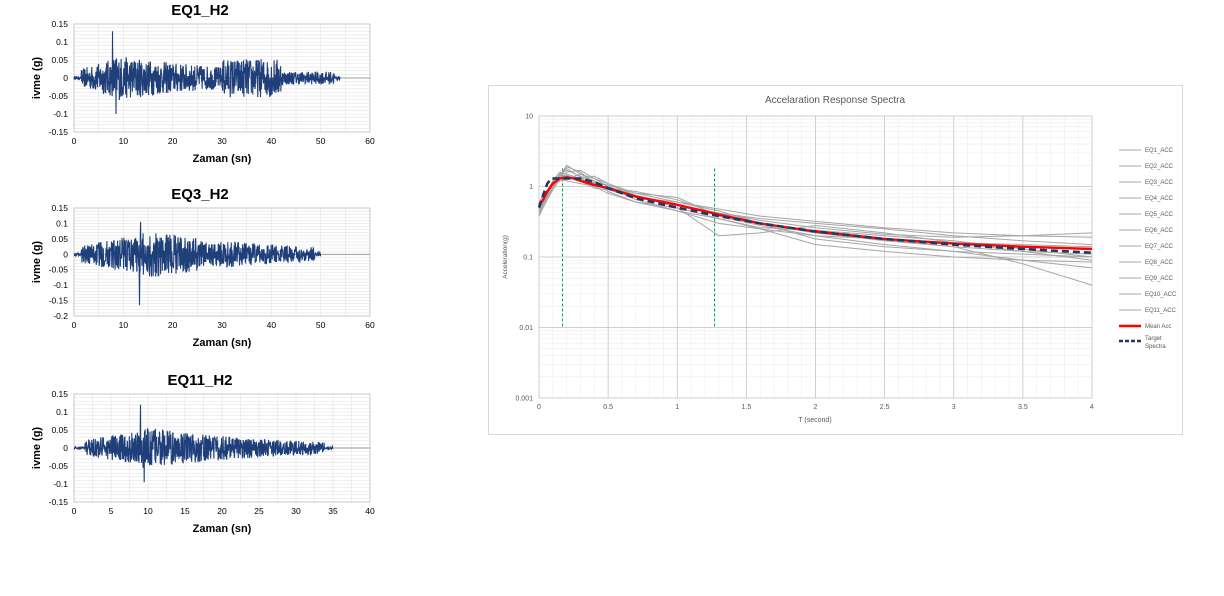  Describe the element at coordinates (1159, 231) in the screenshot. I see `legend-label: EQ6_ACC` at that location.